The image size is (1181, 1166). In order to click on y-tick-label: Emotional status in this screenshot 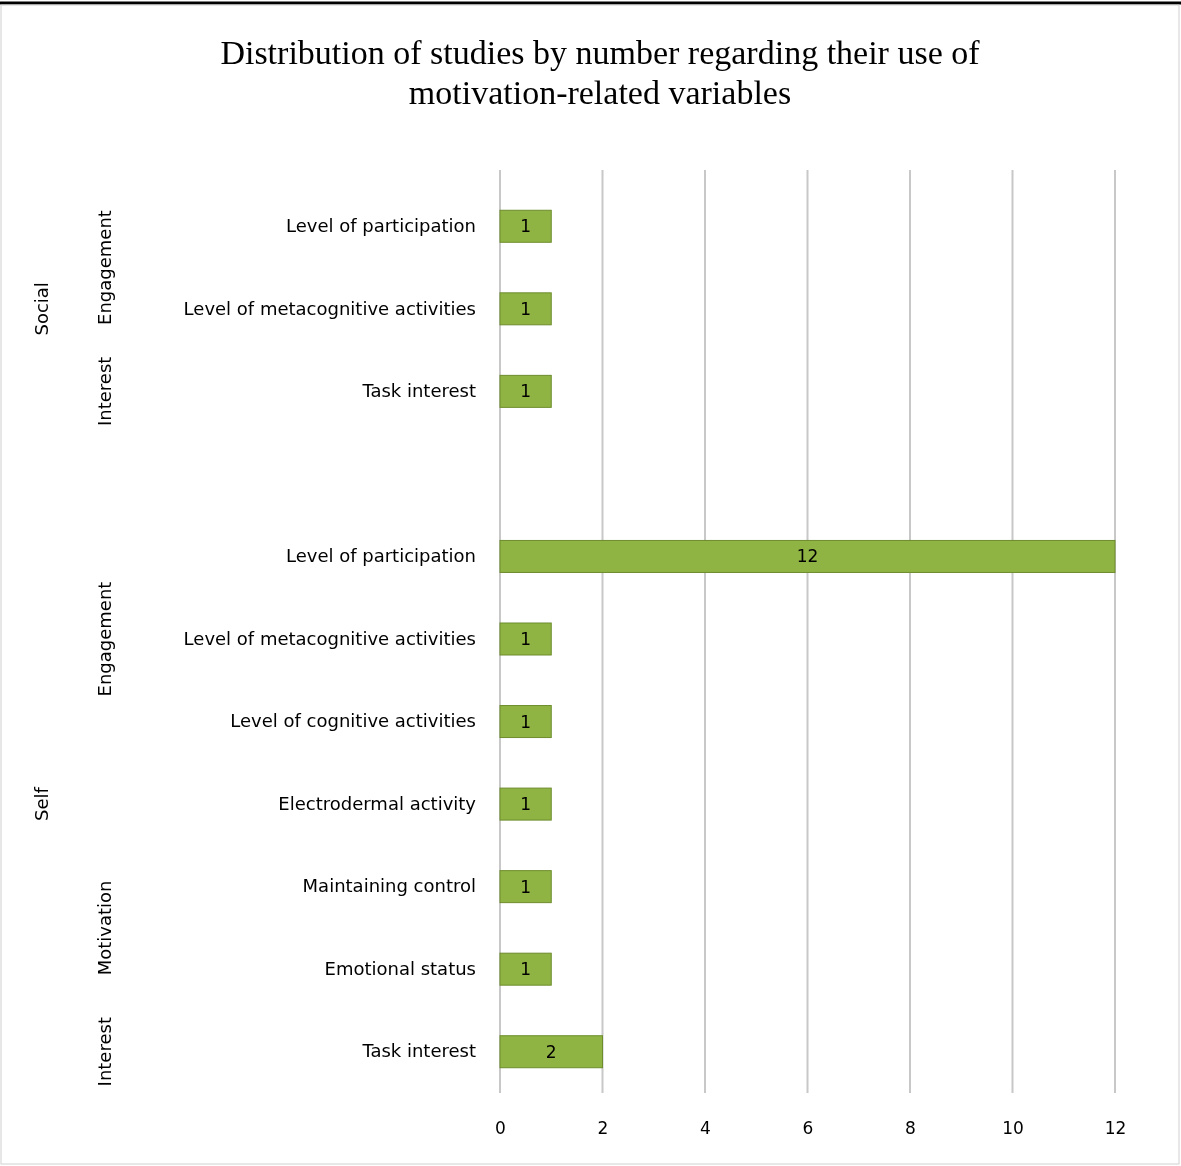, I will do `click(400, 968)`.